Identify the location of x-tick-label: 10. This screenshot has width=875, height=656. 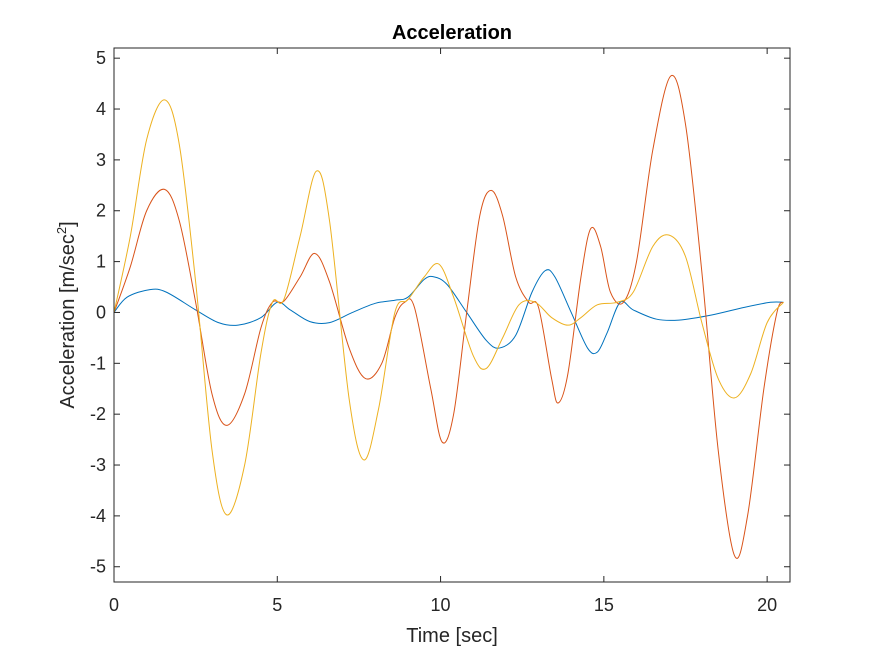
(441, 605).